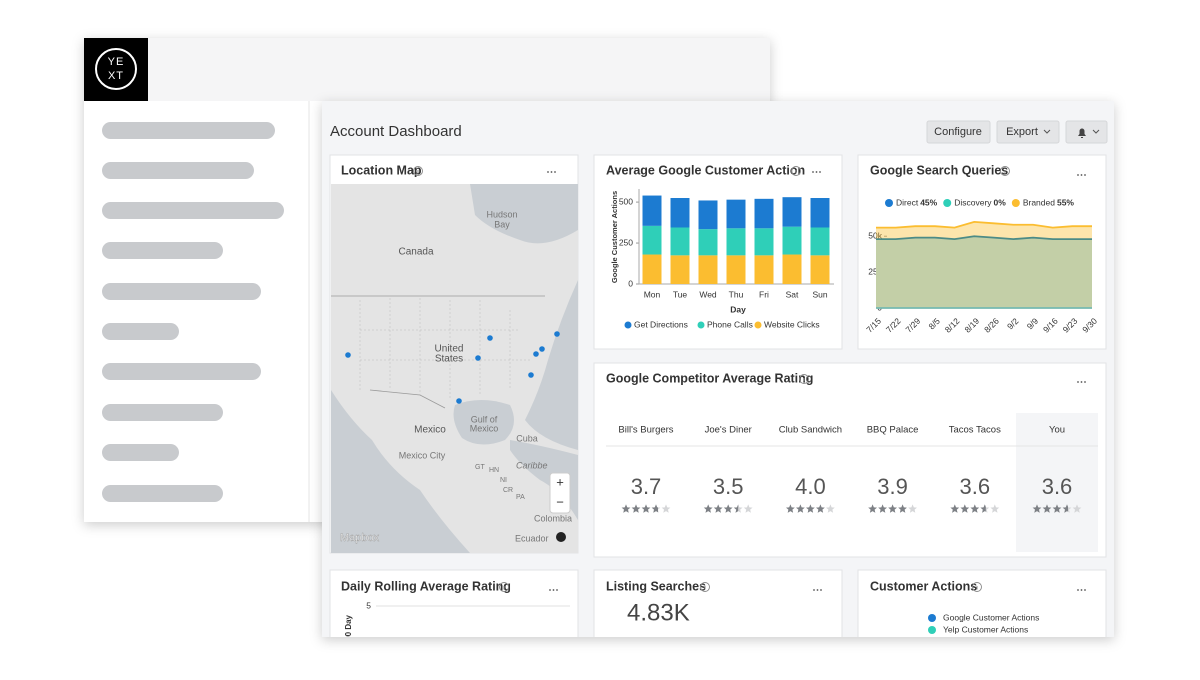 The width and height of the screenshot is (1200, 680). I want to click on rating-value: 3.5, so click(728, 486).